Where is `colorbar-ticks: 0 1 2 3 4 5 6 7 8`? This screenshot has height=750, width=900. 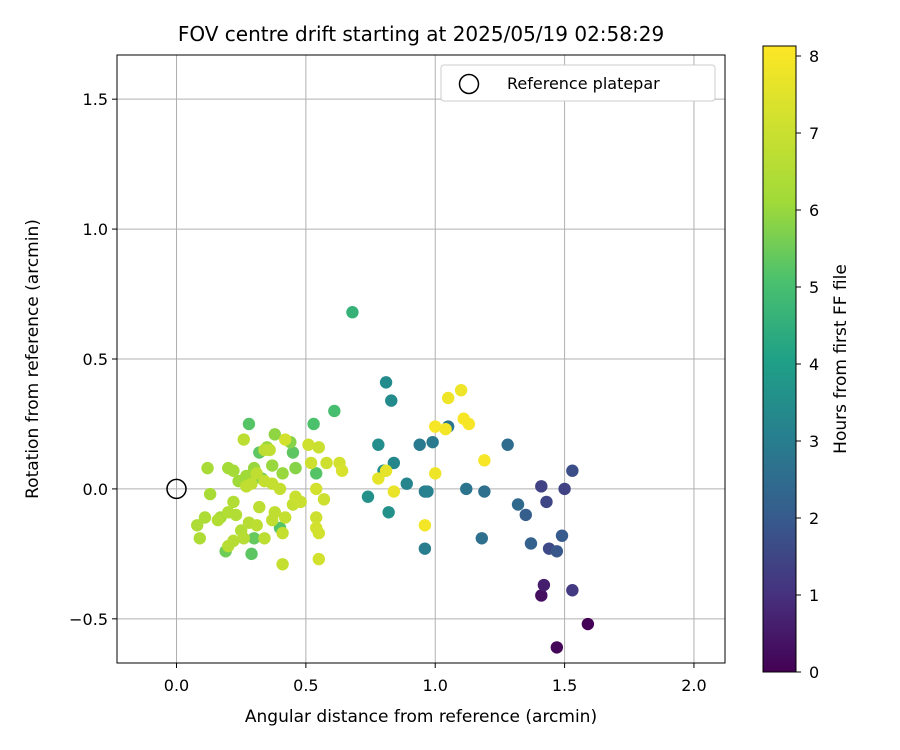 colorbar-ticks: 0 1 2 3 4 5 6 7 8 is located at coordinates (807, 364).